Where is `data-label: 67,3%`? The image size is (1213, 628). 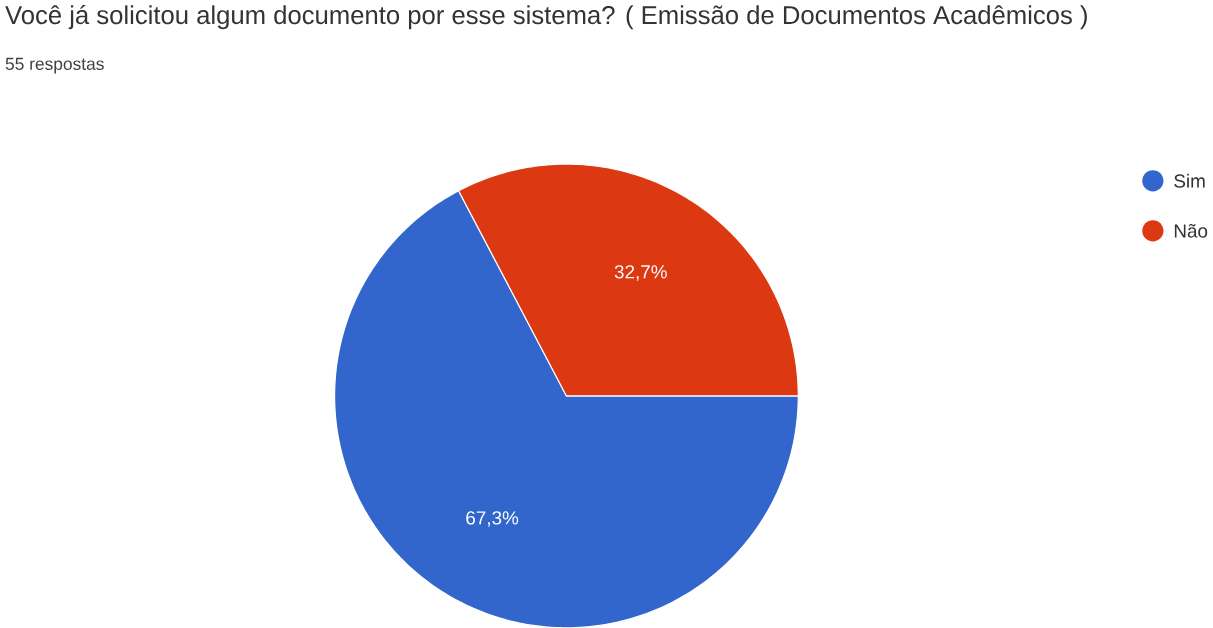 data-label: 67,3% is located at coordinates (492, 519).